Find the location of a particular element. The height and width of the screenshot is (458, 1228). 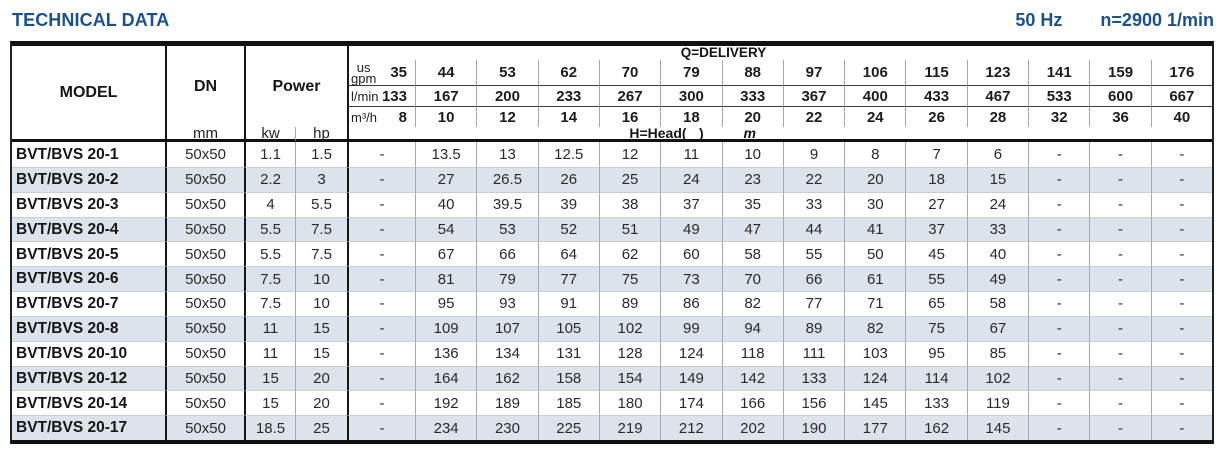

q-column-header-value: 167 is located at coordinates (446, 96).